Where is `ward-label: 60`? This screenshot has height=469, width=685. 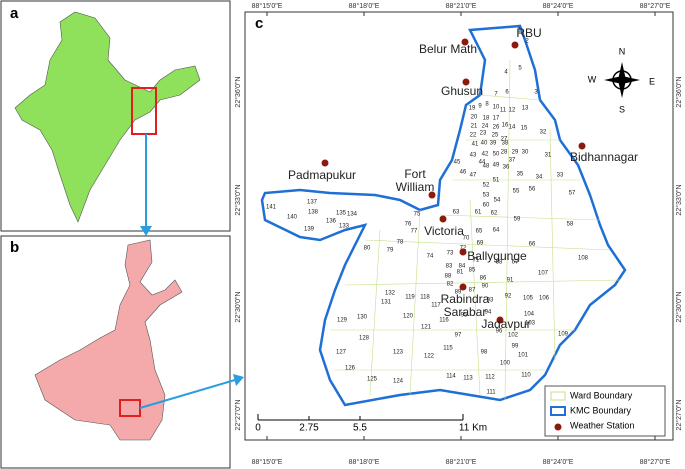
ward-label: 60 is located at coordinates (486, 206).